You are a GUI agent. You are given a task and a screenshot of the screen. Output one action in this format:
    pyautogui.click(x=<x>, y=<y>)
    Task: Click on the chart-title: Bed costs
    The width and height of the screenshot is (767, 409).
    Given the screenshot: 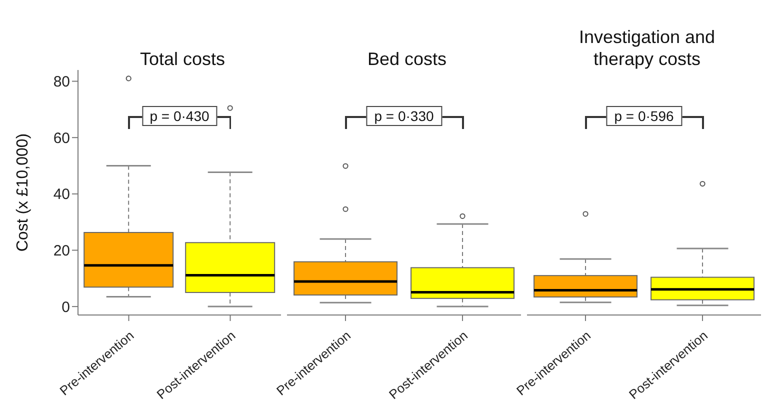 What is the action you would take?
    pyautogui.click(x=407, y=59)
    